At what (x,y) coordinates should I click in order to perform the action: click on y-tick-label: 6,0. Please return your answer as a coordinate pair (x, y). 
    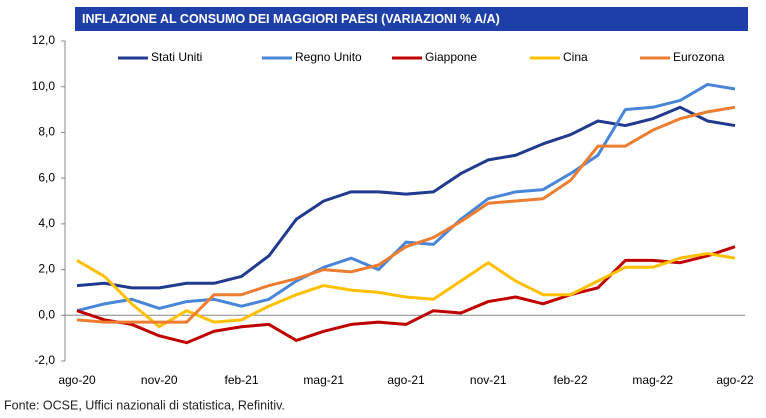
    Looking at the image, I should click on (46, 177).